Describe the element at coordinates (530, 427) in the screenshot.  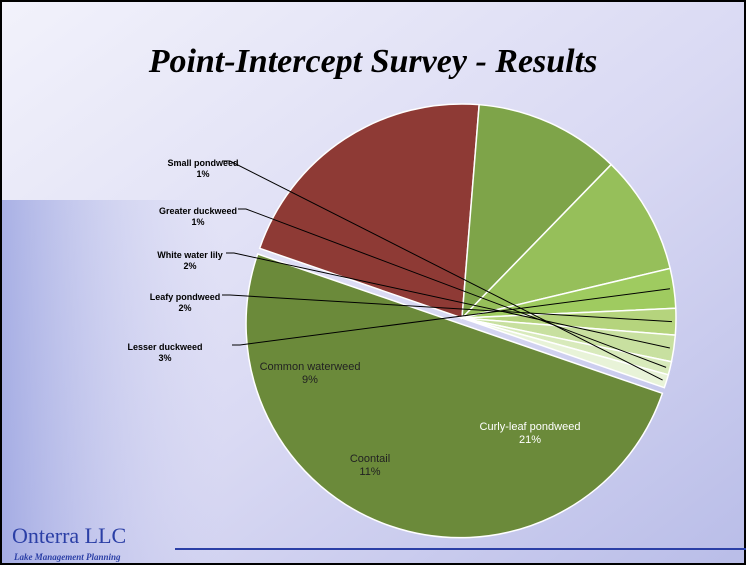
I see `slice-label: Curly-leaf pondweed` at that location.